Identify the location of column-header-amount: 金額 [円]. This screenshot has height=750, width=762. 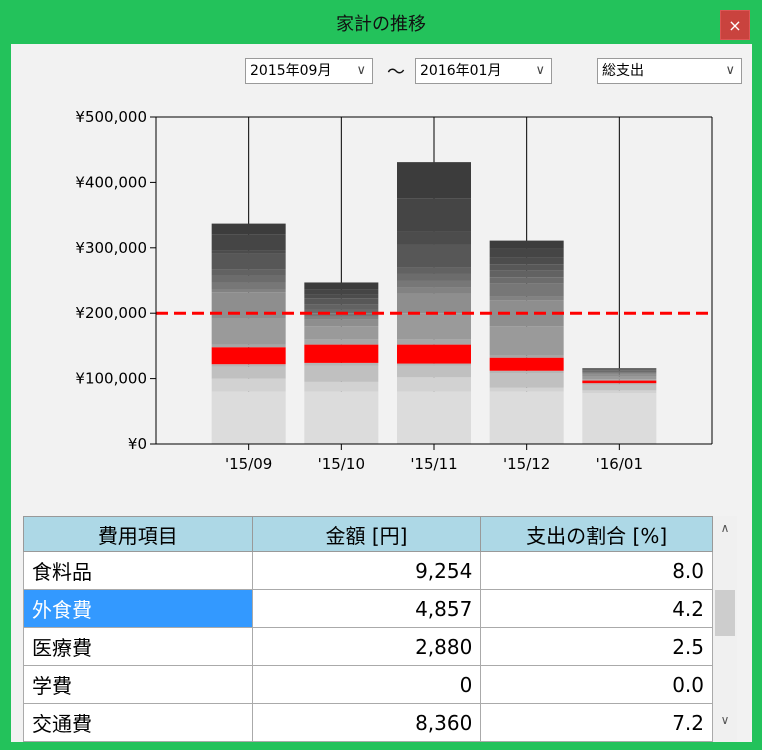
(366, 534).